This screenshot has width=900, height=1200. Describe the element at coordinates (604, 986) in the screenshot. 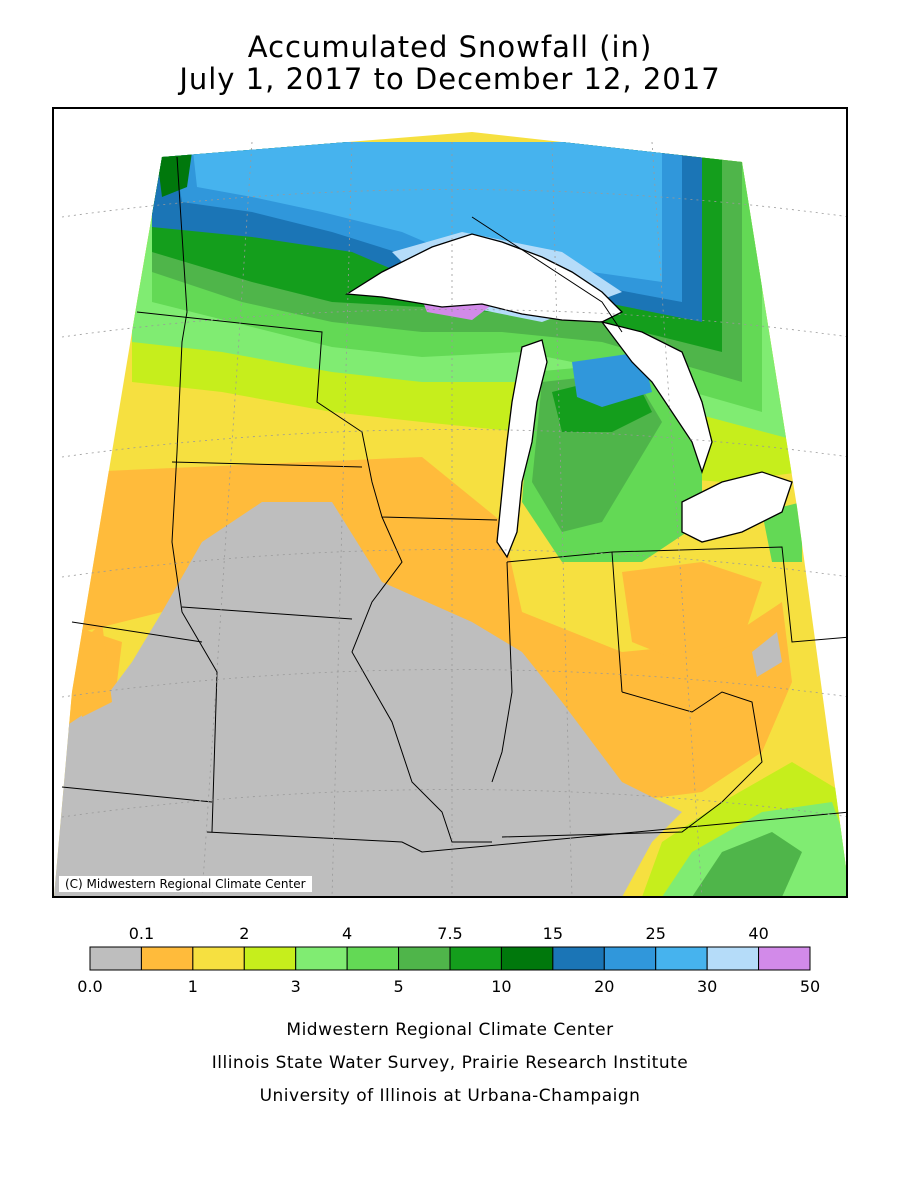

I see `legend-bottom-label-5: 20` at that location.